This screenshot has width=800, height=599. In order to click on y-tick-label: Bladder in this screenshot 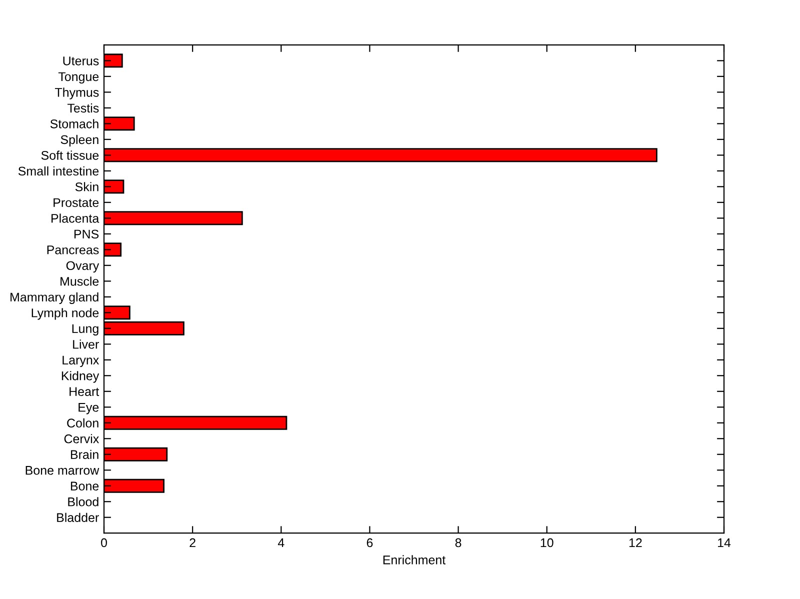, I will do `click(78, 517)`.